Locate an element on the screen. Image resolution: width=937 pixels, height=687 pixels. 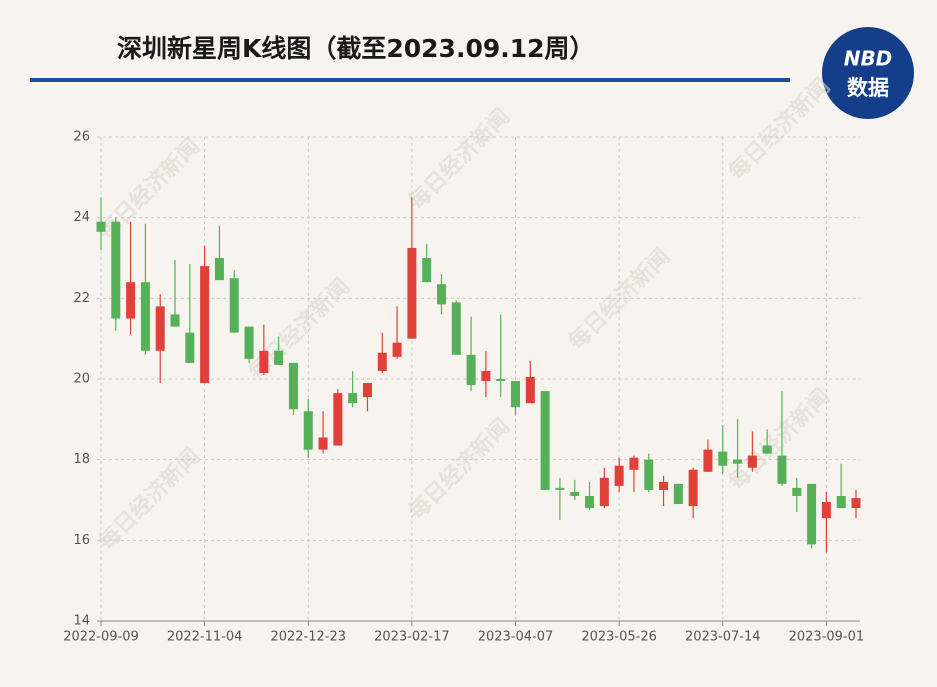
chart-title: 深圳新星周K线图（截至2023.09.12周） is located at coordinates (356, 48).